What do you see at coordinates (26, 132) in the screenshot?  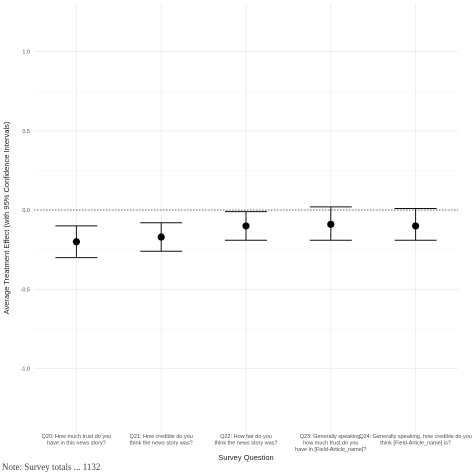 I see `y-tick-label: 0.5` at bounding box center [26, 132].